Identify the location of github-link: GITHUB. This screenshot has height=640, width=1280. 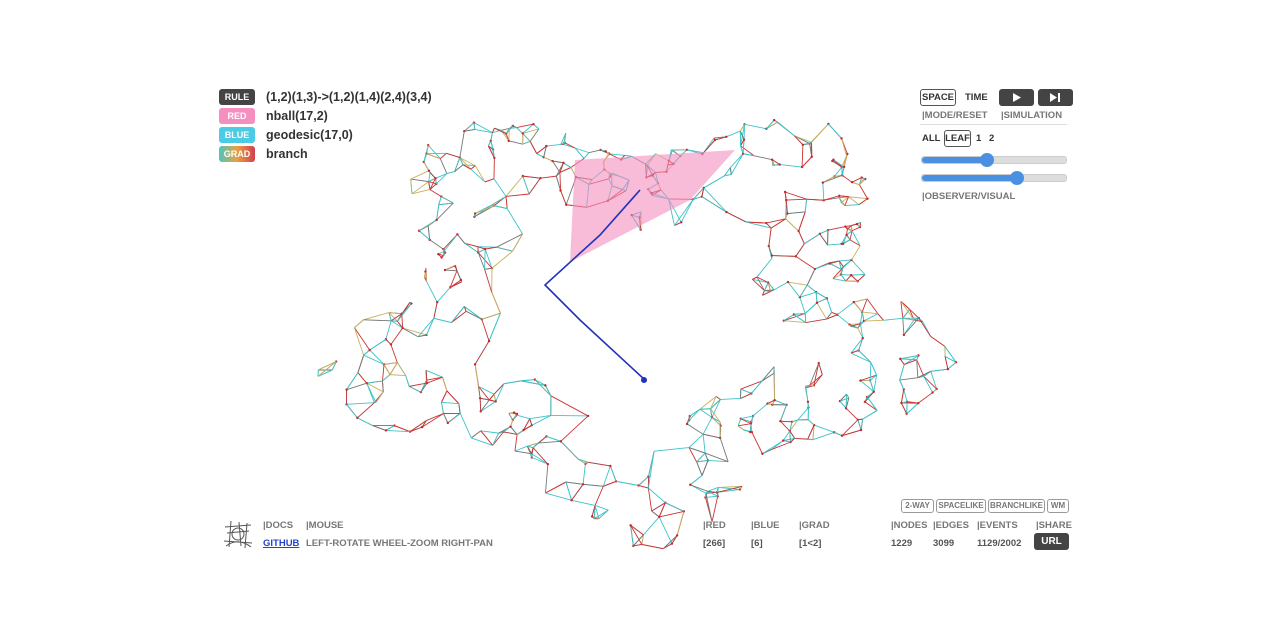
(281, 543).